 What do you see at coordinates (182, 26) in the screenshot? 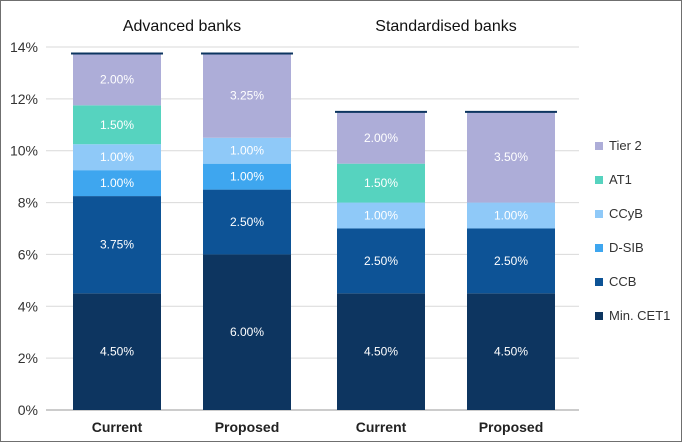
I see `group-title: Advanced banks` at bounding box center [182, 26].